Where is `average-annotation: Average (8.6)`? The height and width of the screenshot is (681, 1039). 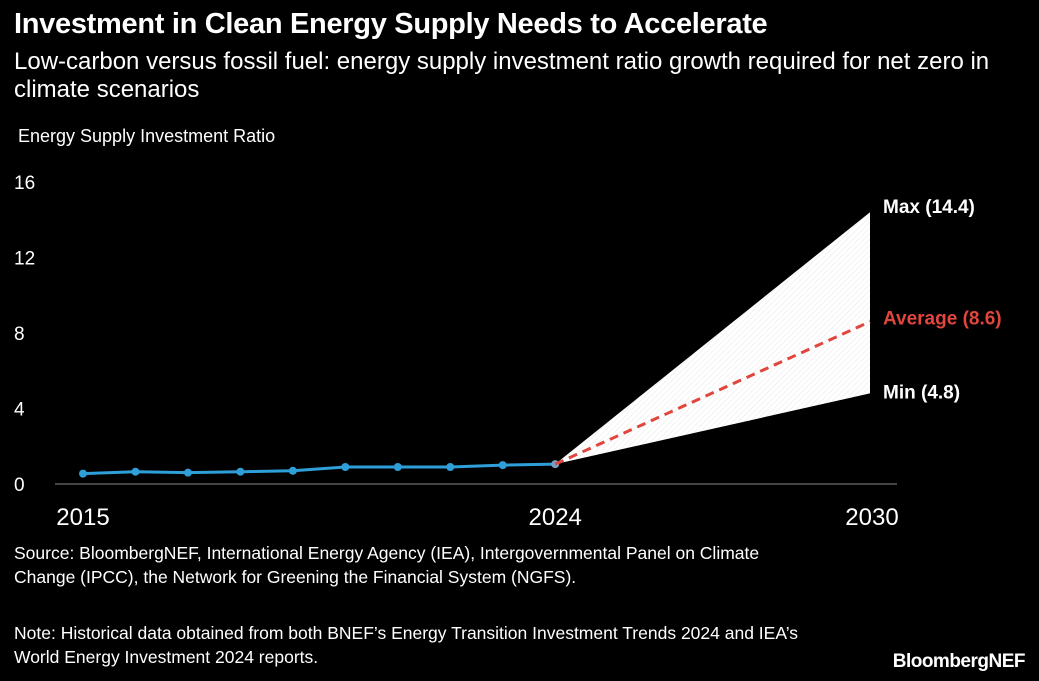 average-annotation: Average (8.6) is located at coordinates (942, 319).